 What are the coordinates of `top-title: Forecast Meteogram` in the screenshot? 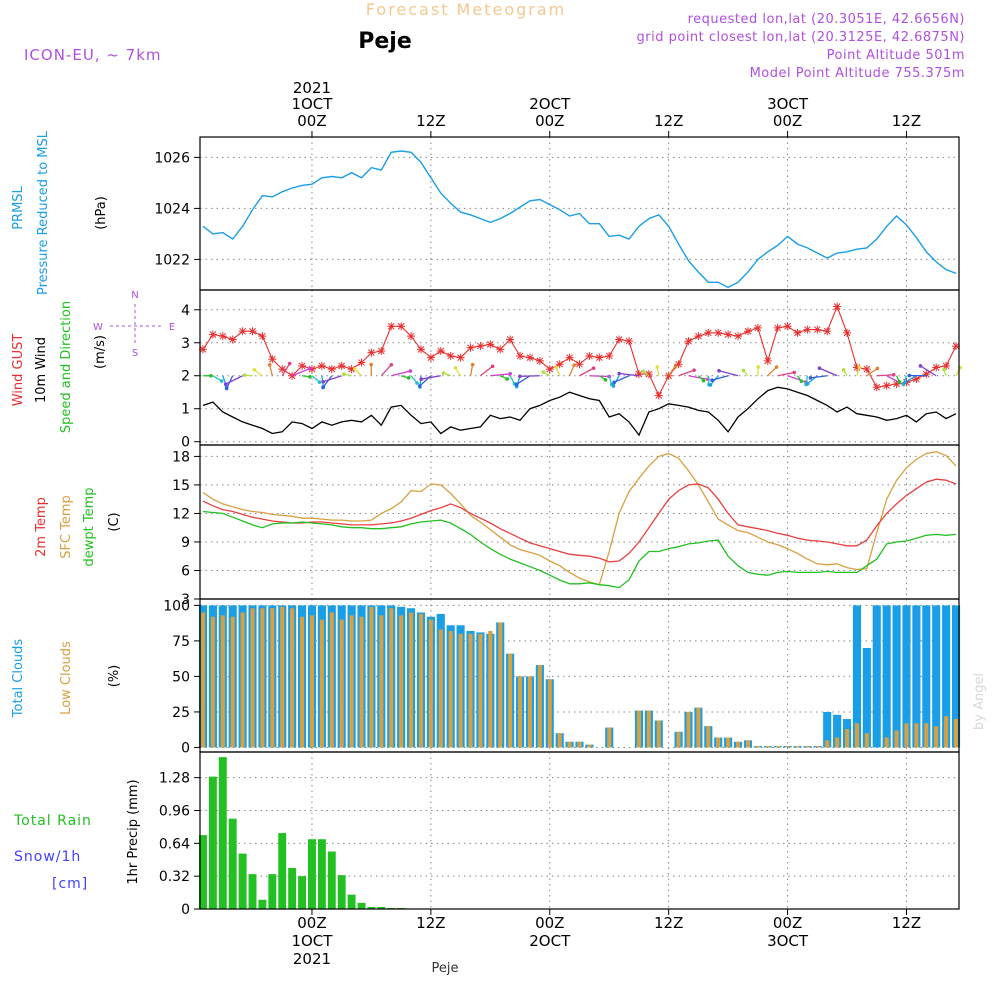 It's located at (466, 9).